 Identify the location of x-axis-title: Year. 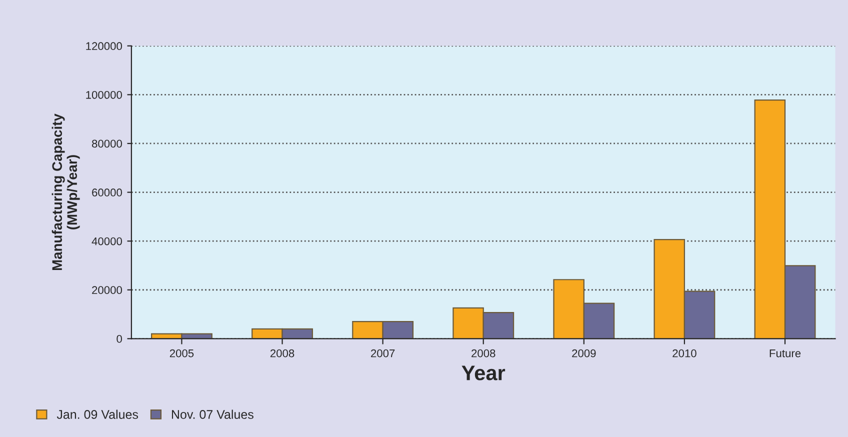
(484, 373).